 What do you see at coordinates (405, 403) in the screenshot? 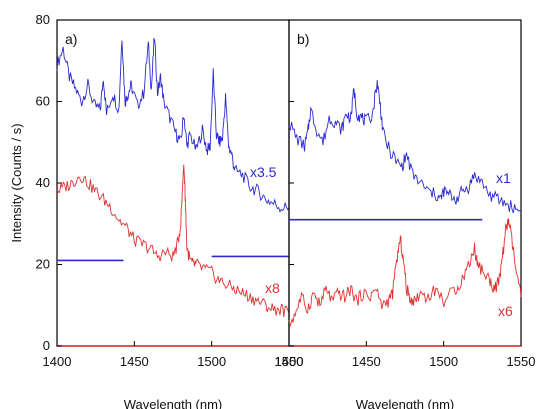
I see `x-axis-title-b: Wavelength (nm)` at bounding box center [405, 403].